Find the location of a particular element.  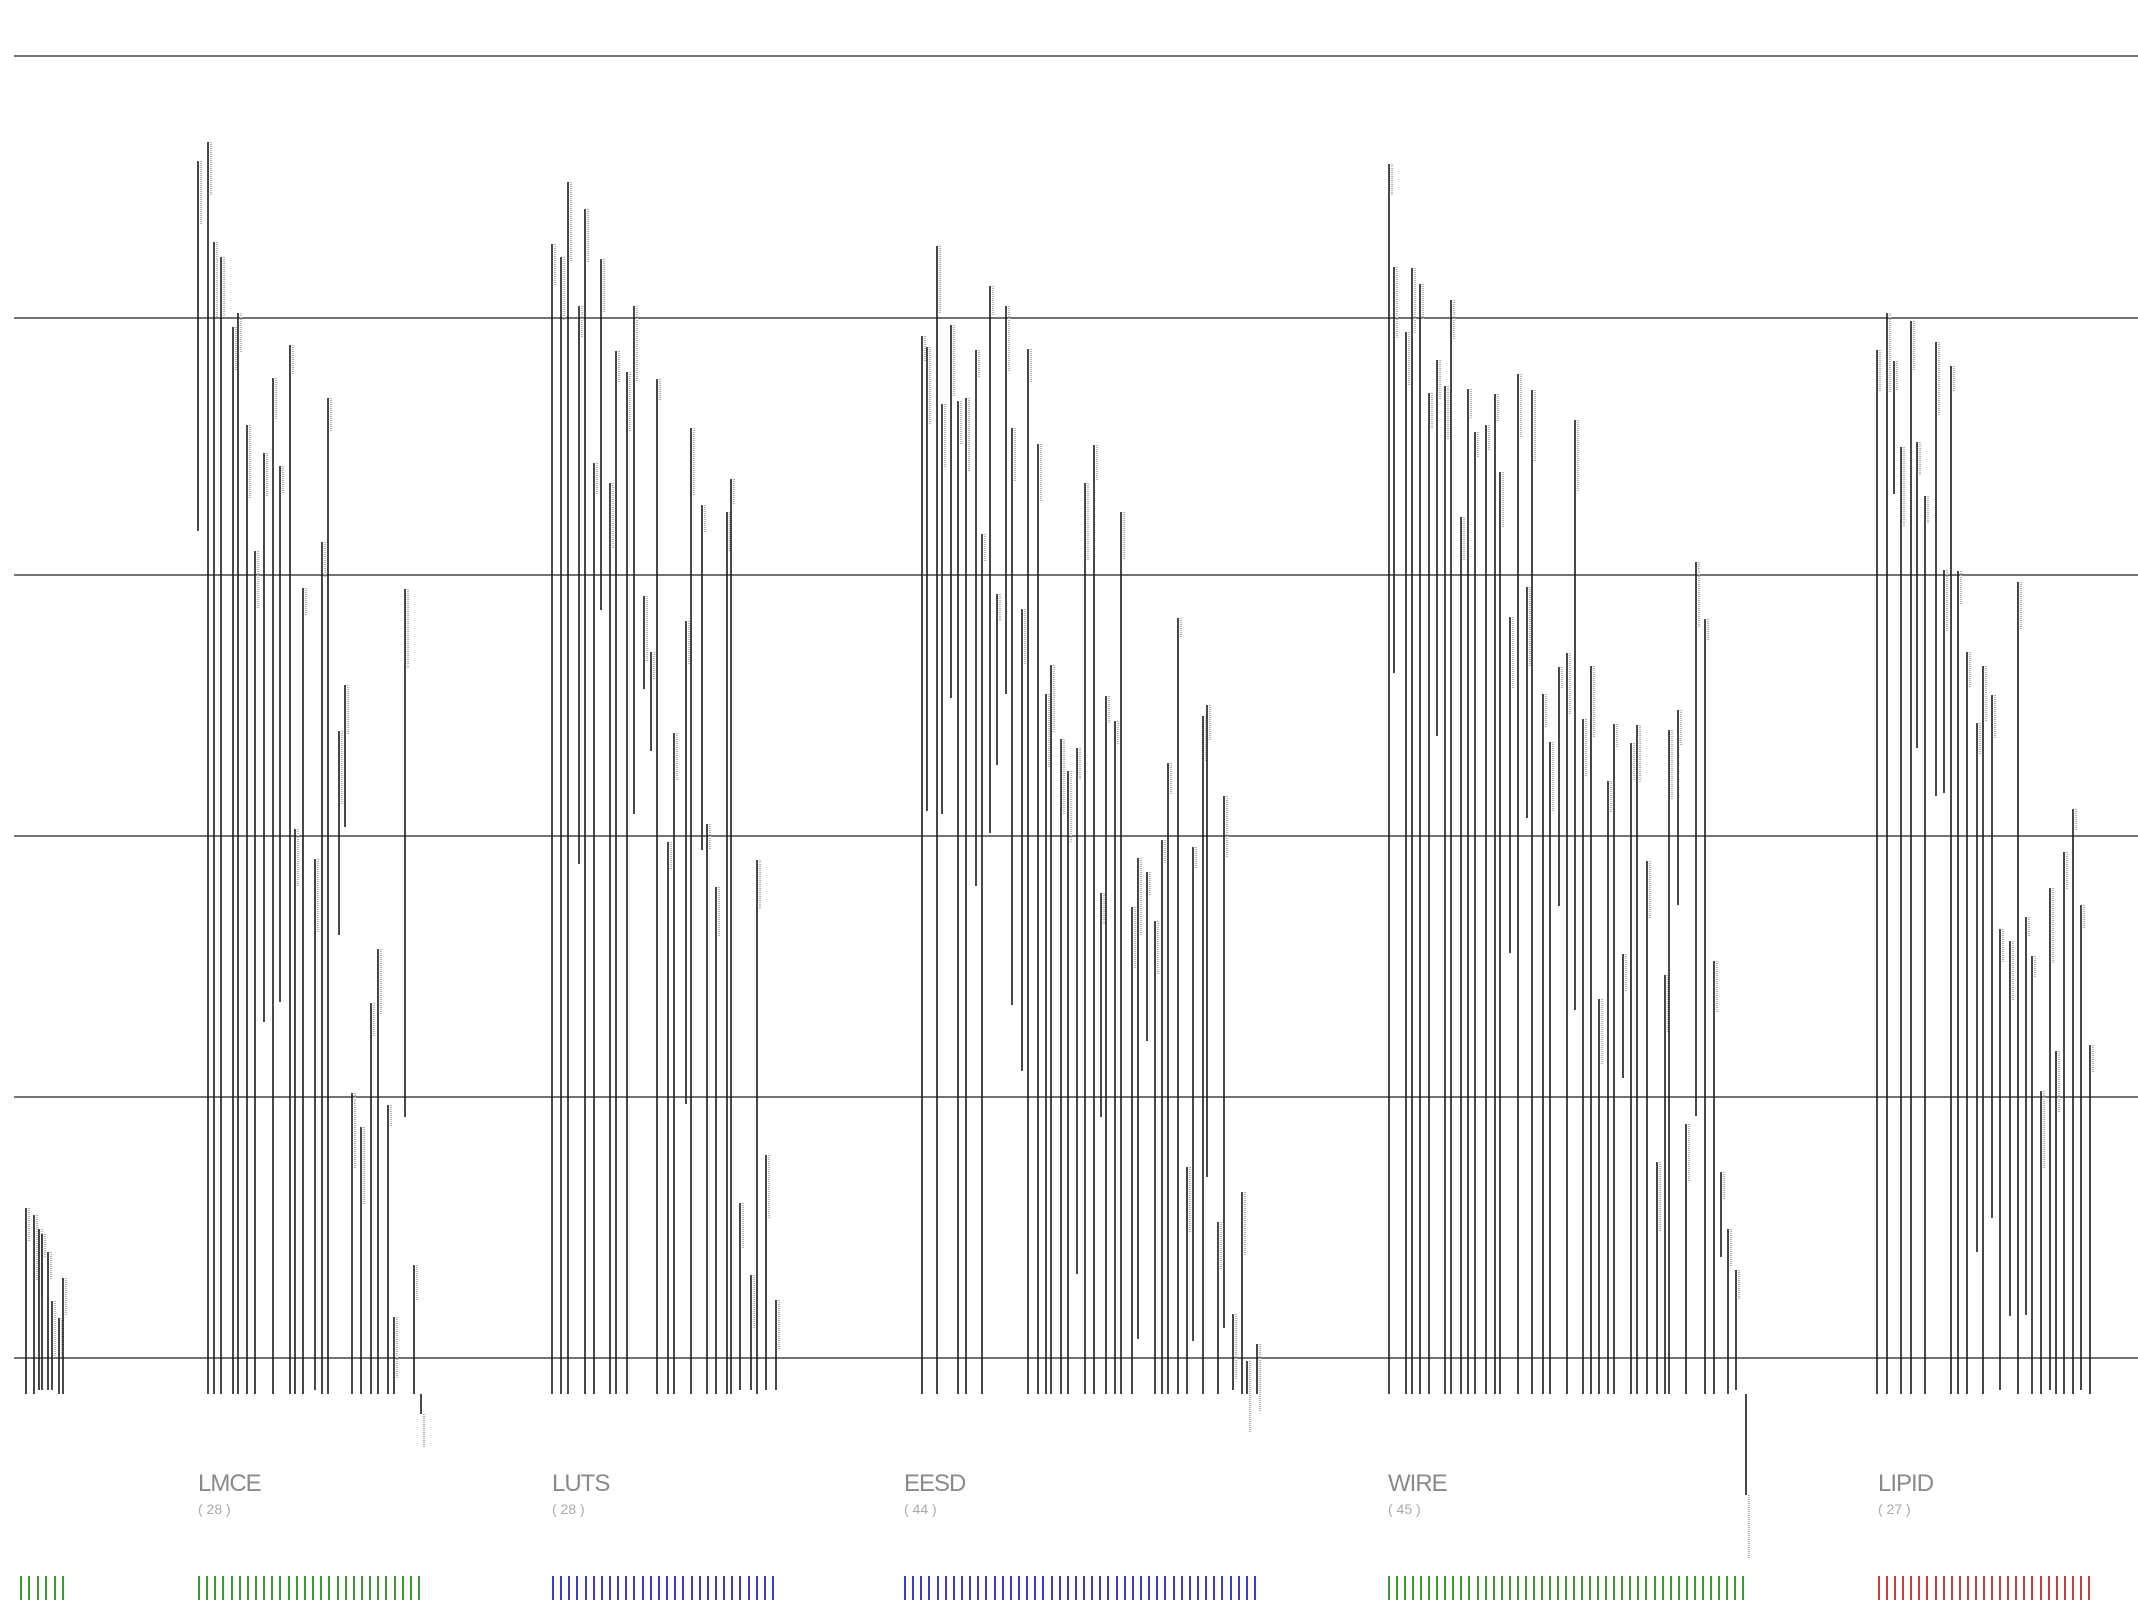

group-count: ( 27 ) is located at coordinates (1894, 1509).